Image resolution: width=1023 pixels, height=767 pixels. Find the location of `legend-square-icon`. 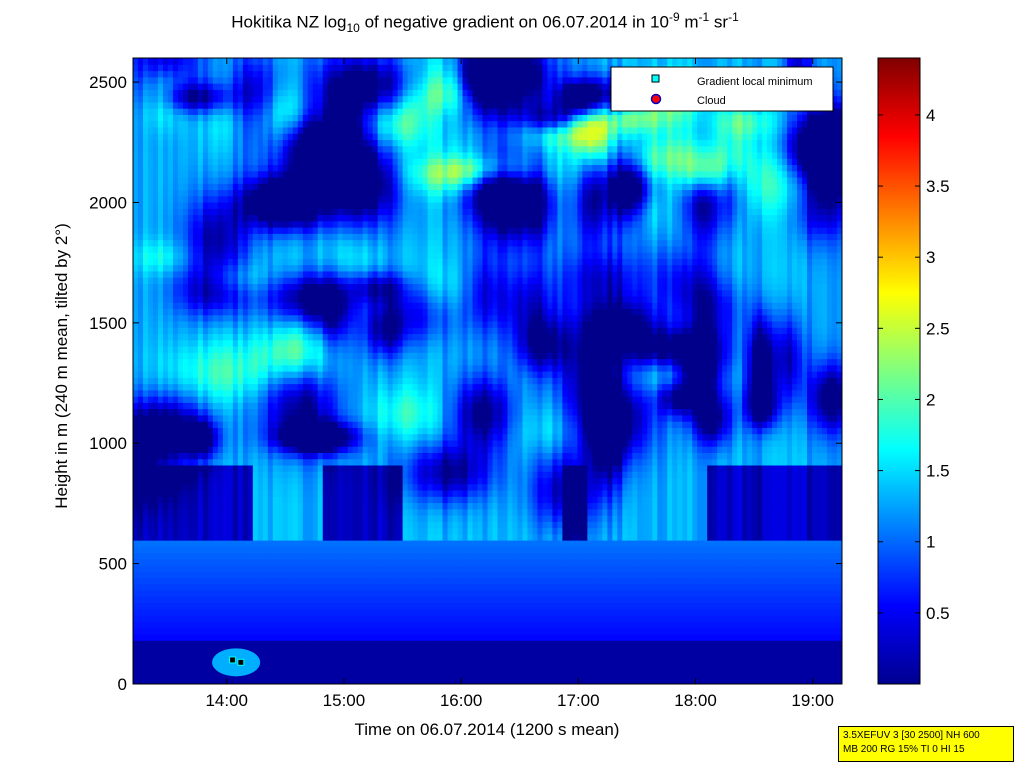

legend-square-icon is located at coordinates (655, 78).